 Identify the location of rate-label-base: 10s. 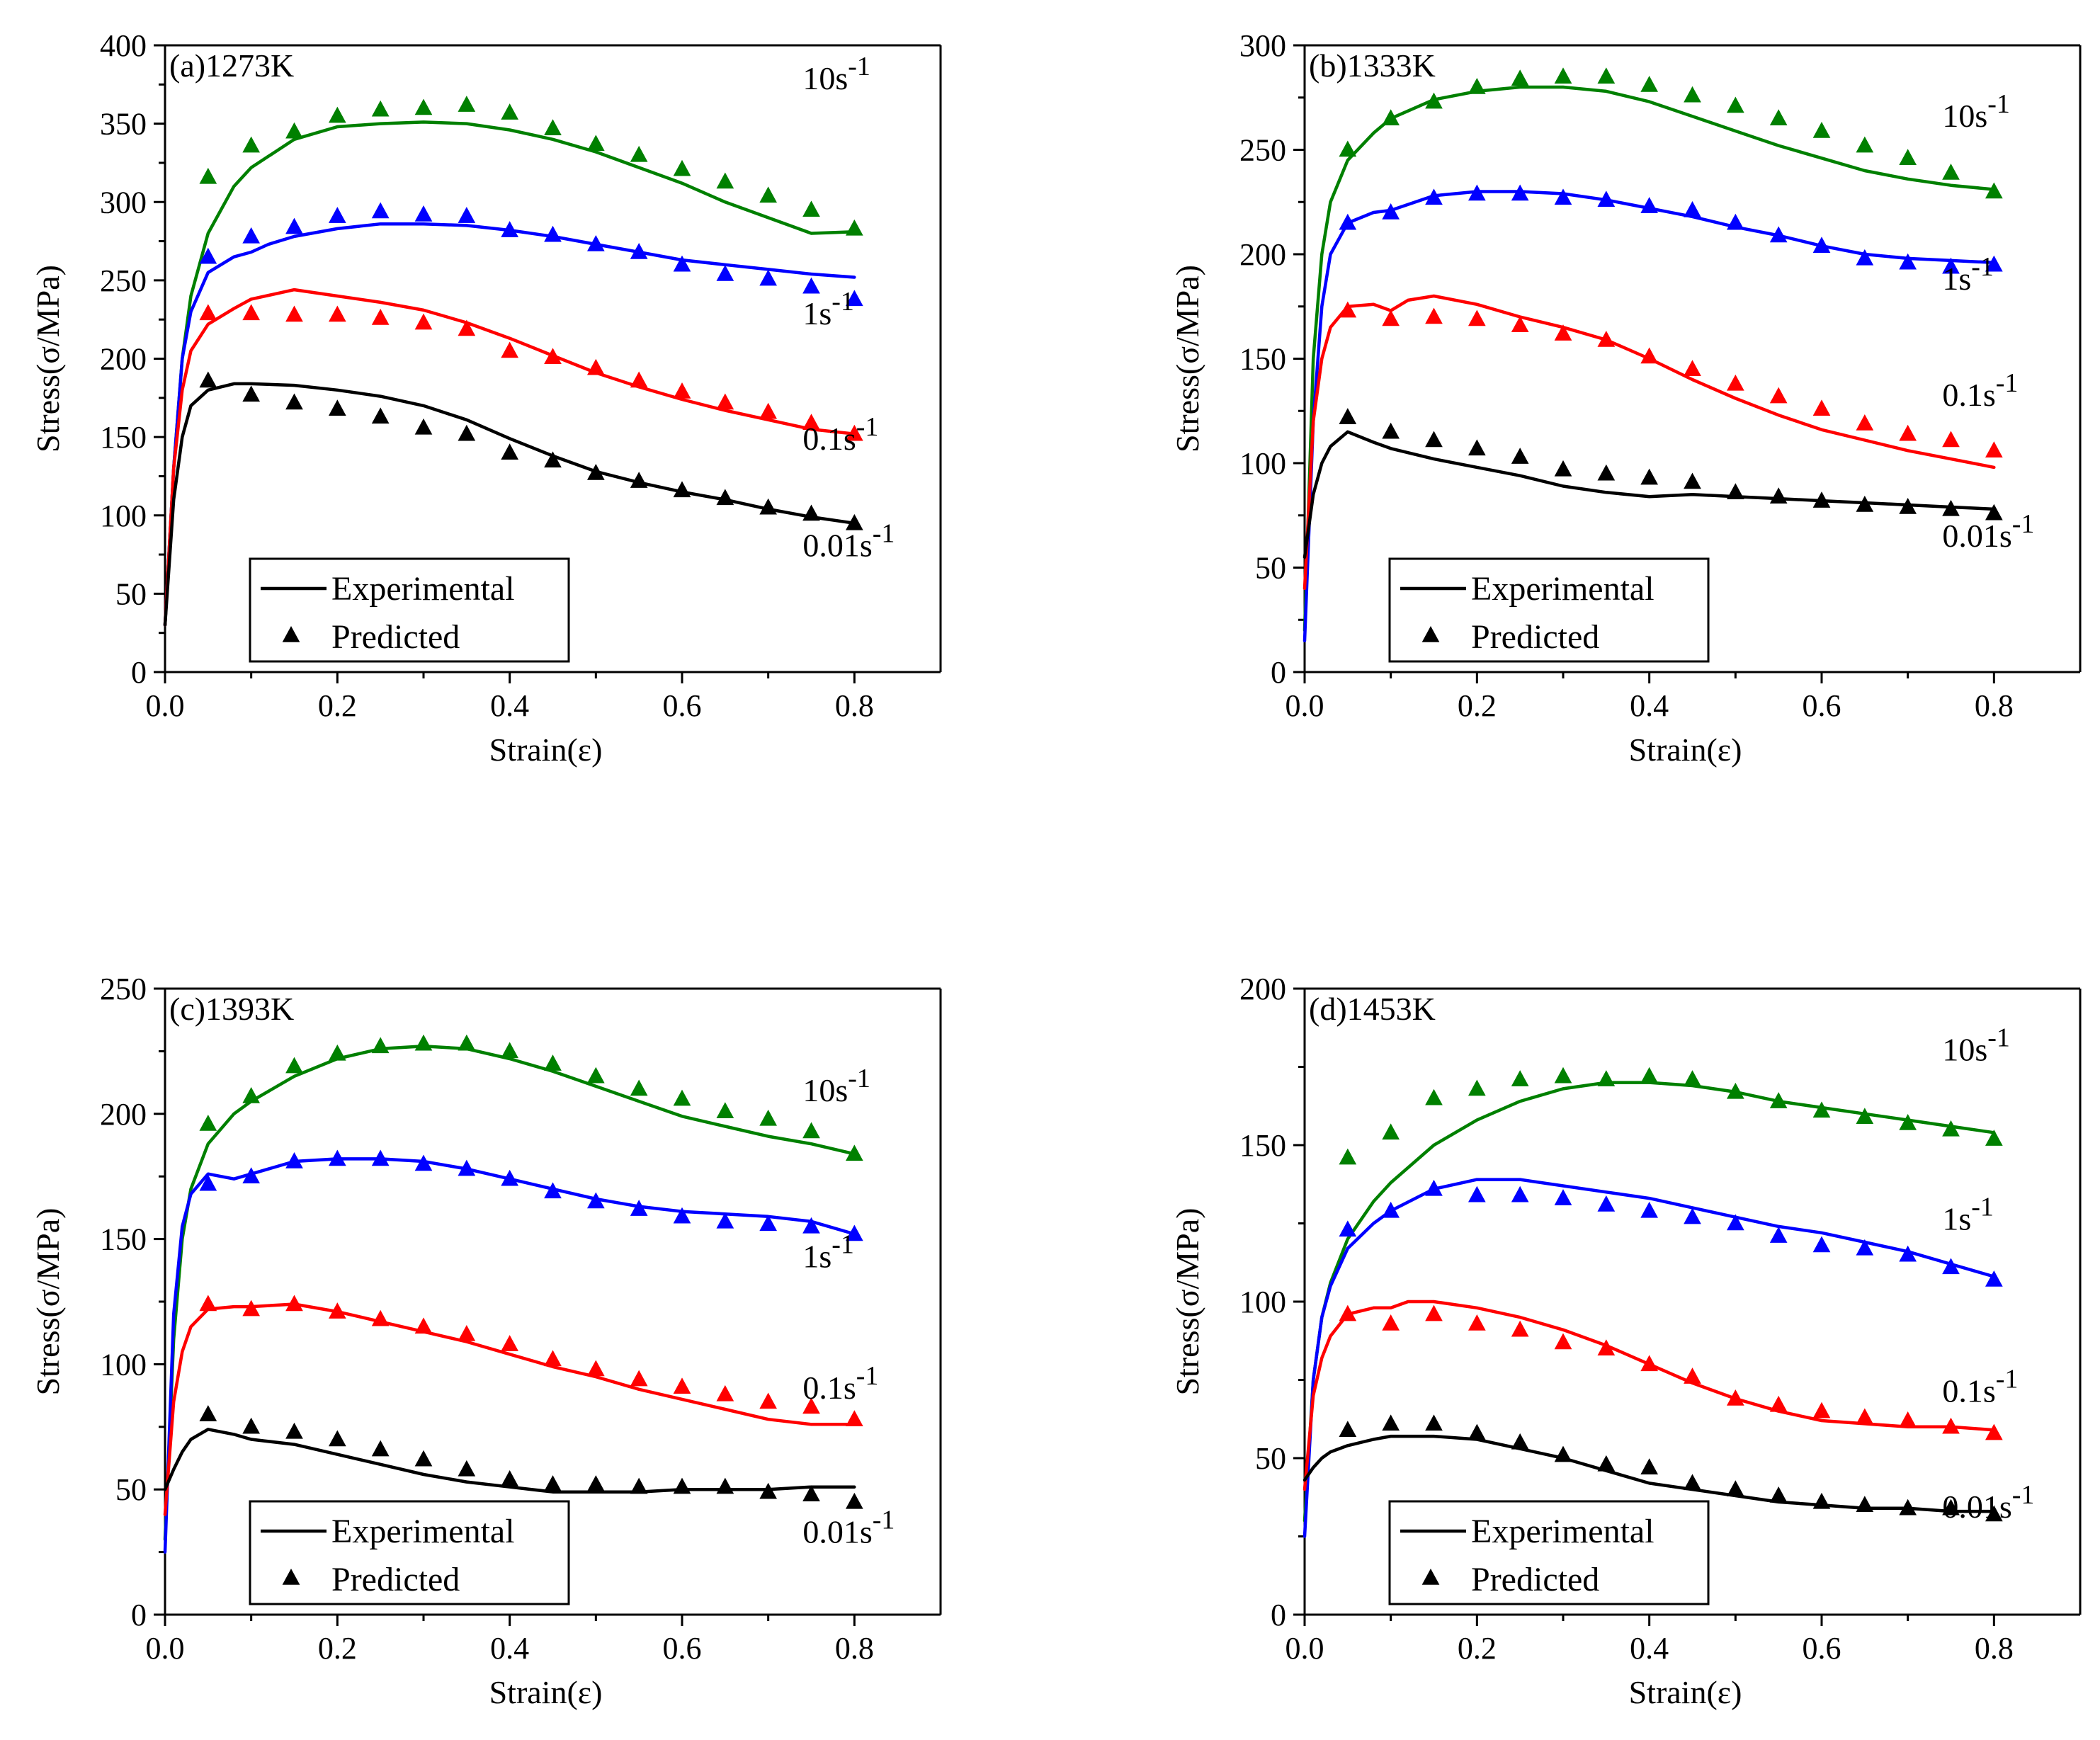
(825, 1090).